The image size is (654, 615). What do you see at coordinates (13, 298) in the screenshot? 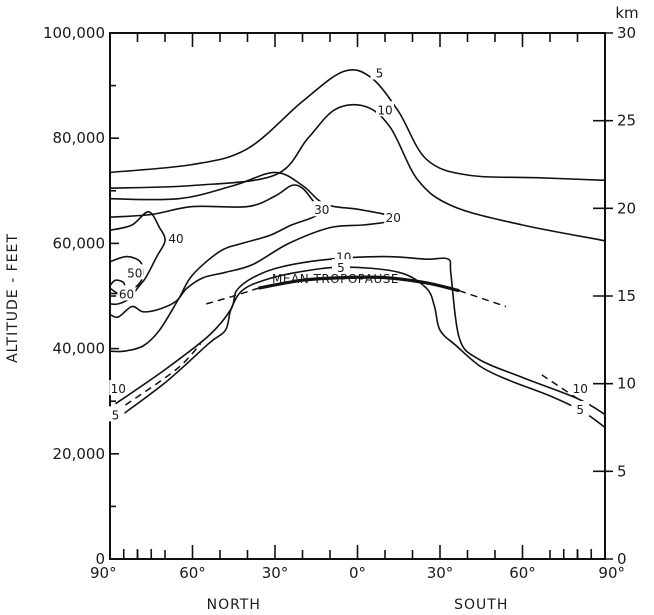
I see `y-axis-title: ALTITUDE - FEET` at bounding box center [13, 298].